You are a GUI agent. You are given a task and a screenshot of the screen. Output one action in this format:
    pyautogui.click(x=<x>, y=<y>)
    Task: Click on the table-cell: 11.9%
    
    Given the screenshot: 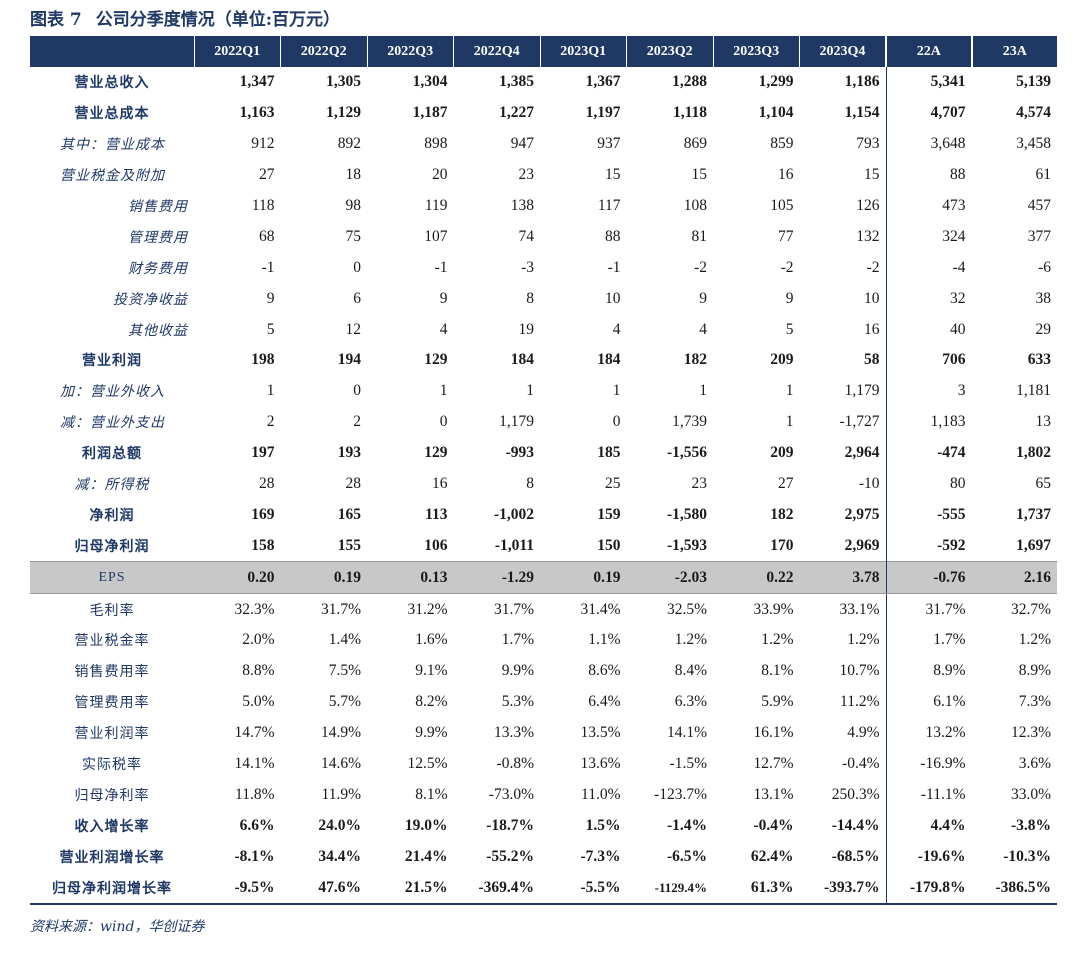 What is the action you would take?
    pyautogui.click(x=341, y=794)
    